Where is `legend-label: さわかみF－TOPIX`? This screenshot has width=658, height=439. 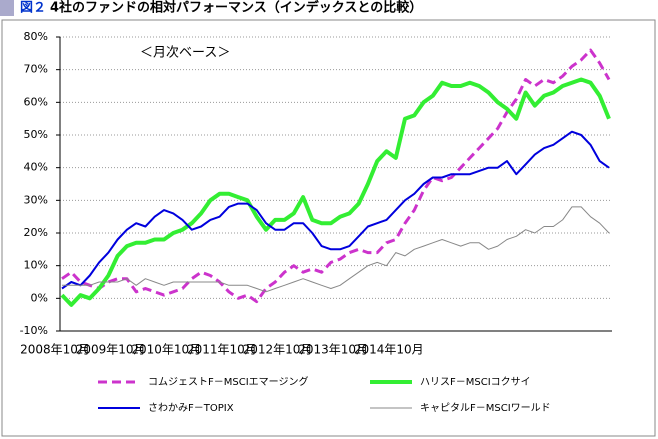 legend-label: さわかみF－TOPIX is located at coordinates (191, 408).